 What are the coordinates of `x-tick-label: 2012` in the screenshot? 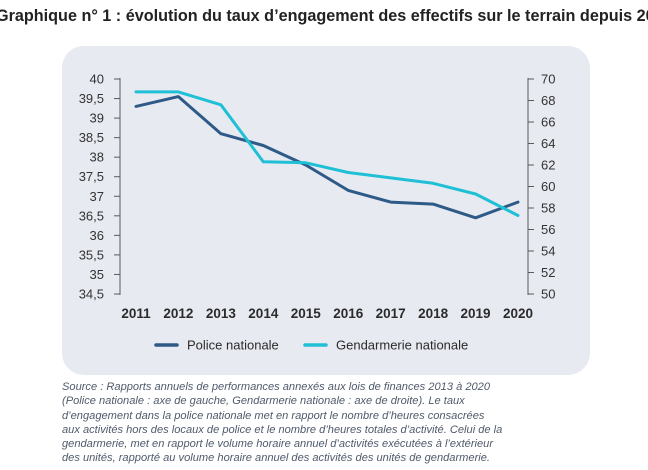 It's located at (178, 313).